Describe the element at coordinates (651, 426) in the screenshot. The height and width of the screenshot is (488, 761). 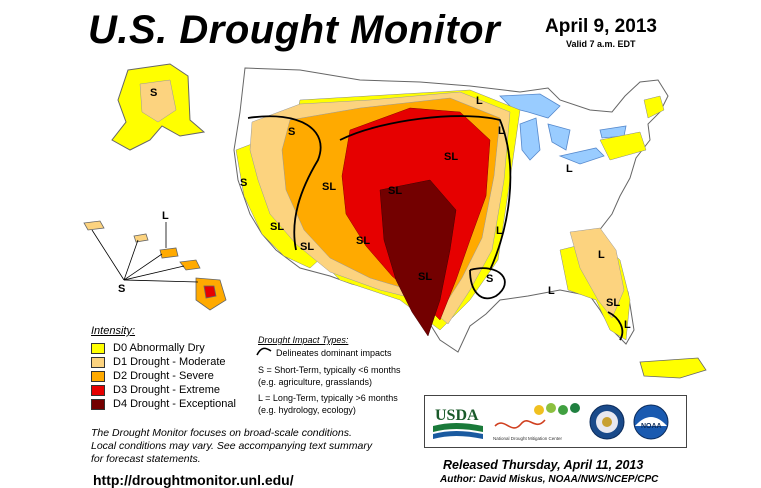
I see `noaa-text: NOAA` at that location.